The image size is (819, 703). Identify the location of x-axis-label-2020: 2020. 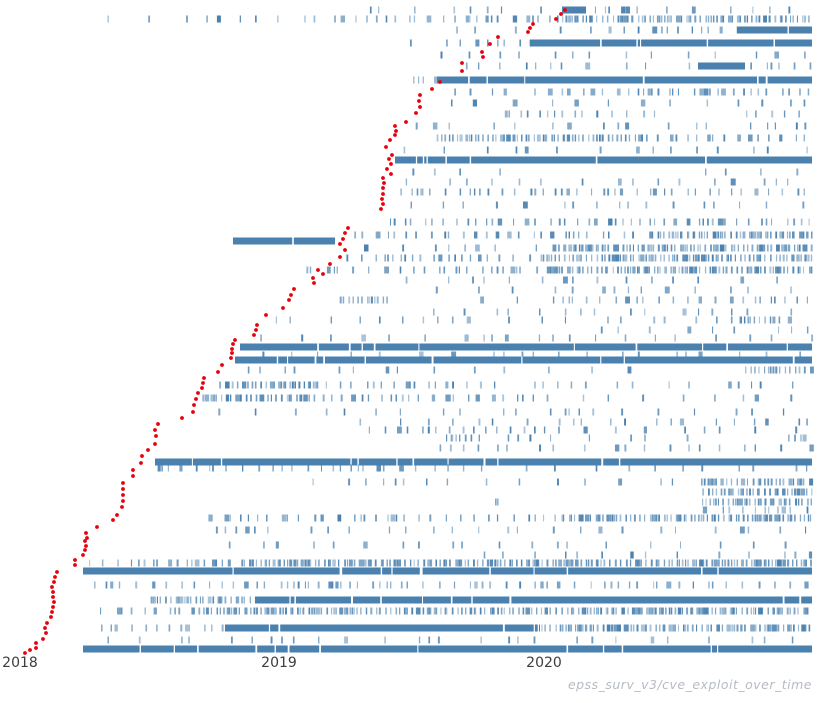
(544, 663).